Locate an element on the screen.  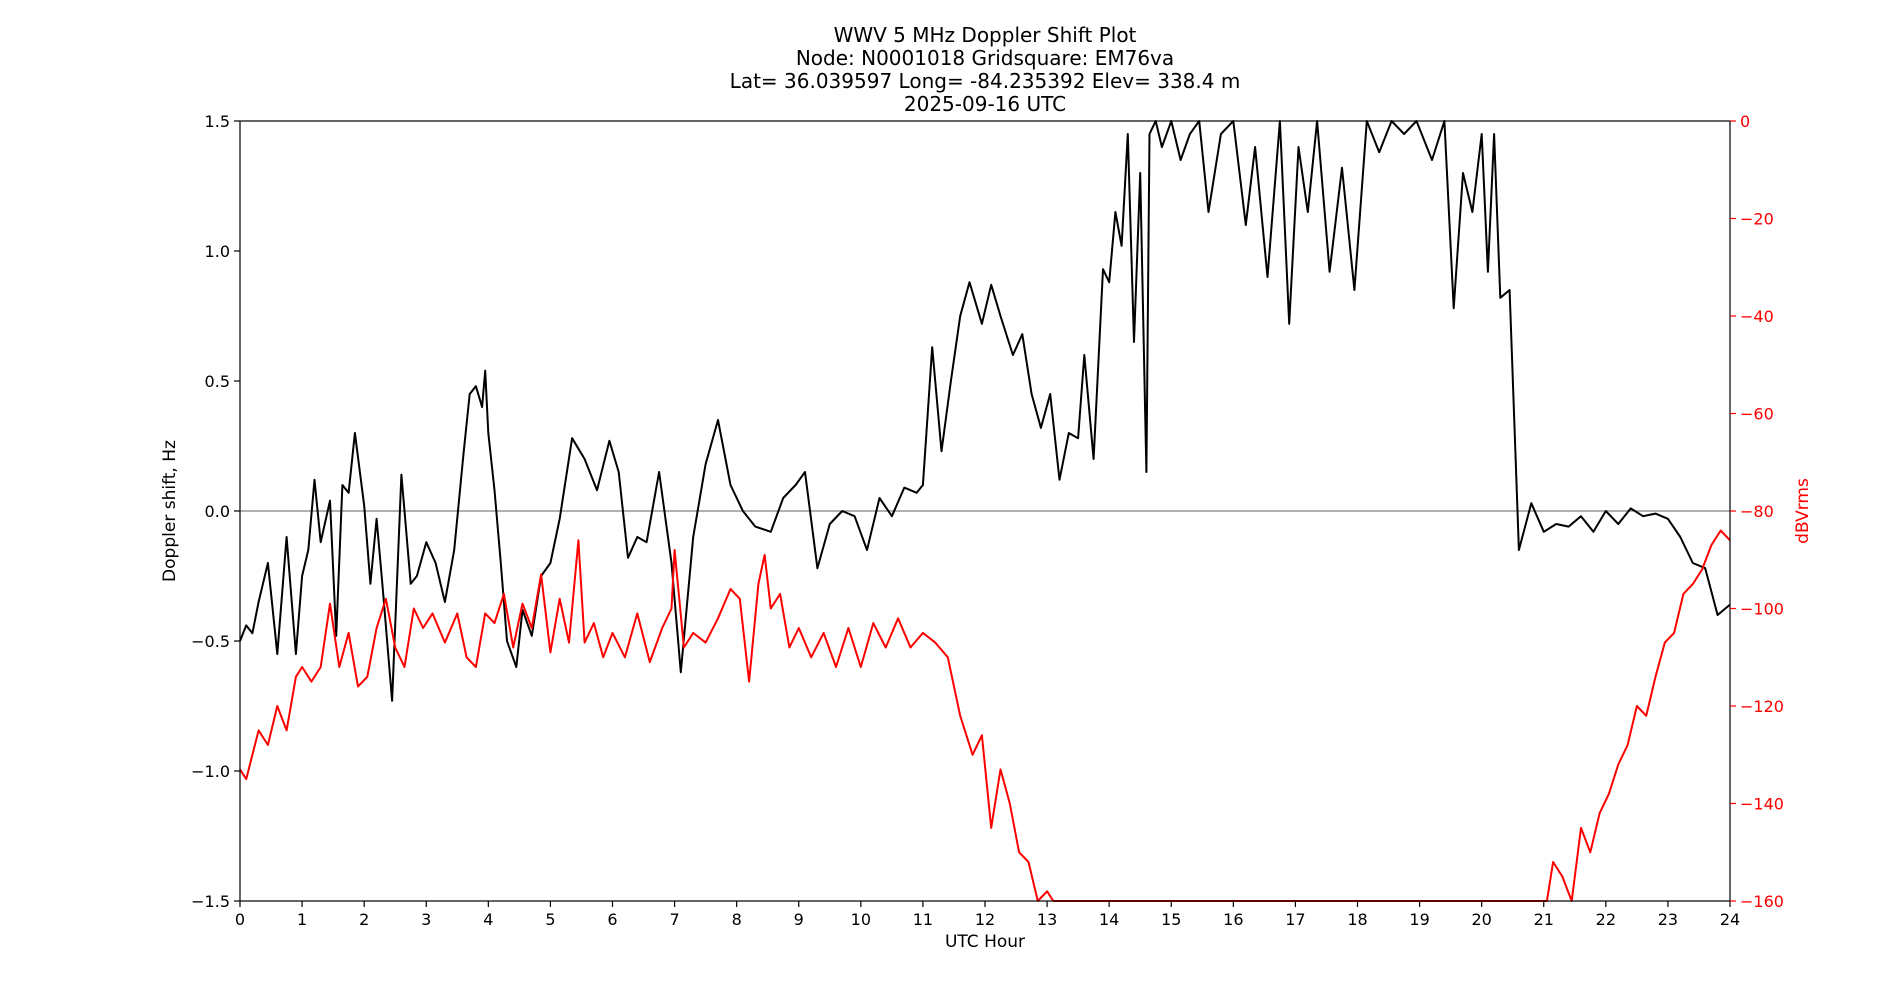
x-tick-label: 2 is located at coordinates (364, 919).